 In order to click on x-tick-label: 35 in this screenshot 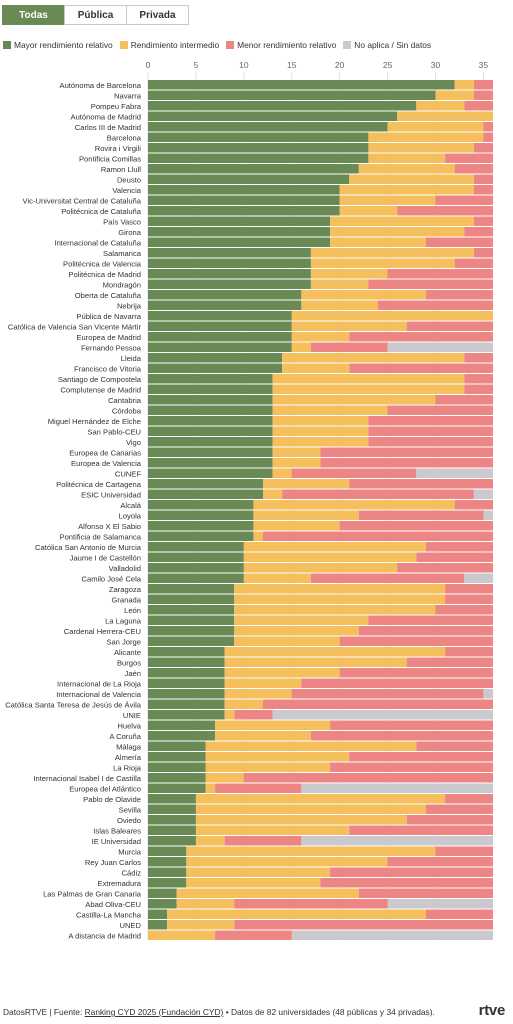, I will do `click(484, 65)`.